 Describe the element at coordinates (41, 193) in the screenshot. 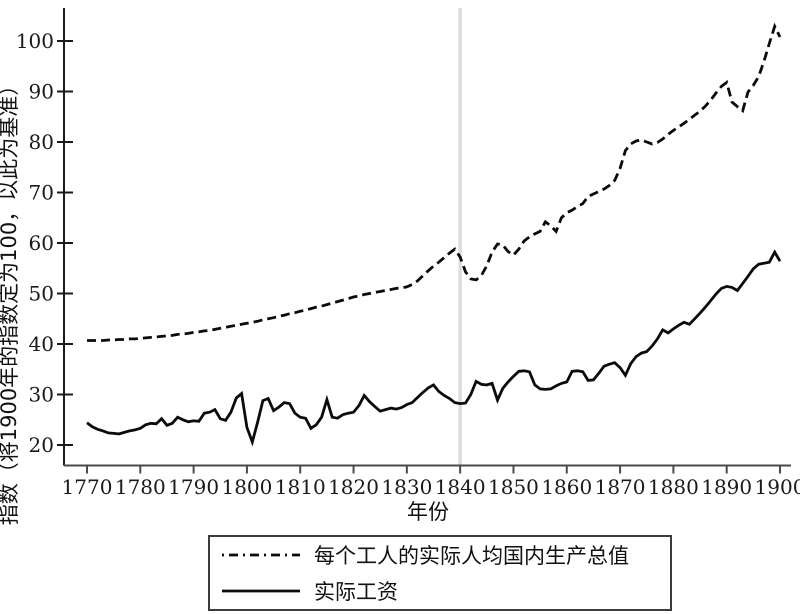

I see `y-tick-label: 70` at that location.